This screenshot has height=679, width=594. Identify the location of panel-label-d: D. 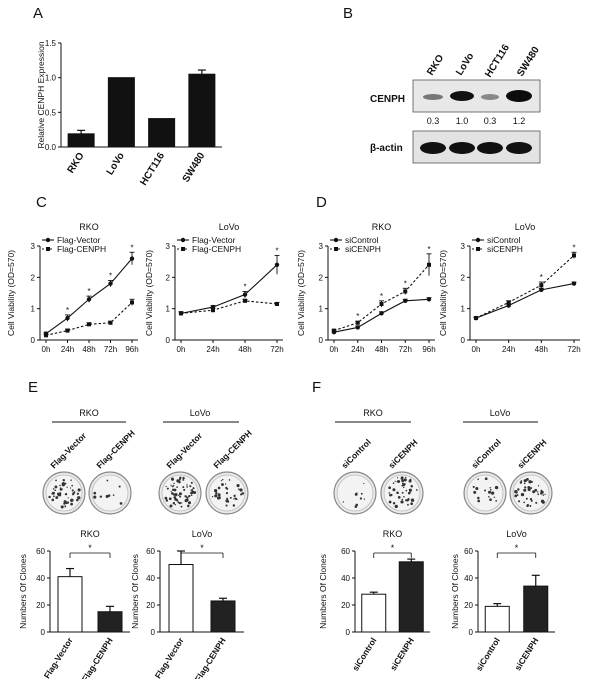
(321, 202).